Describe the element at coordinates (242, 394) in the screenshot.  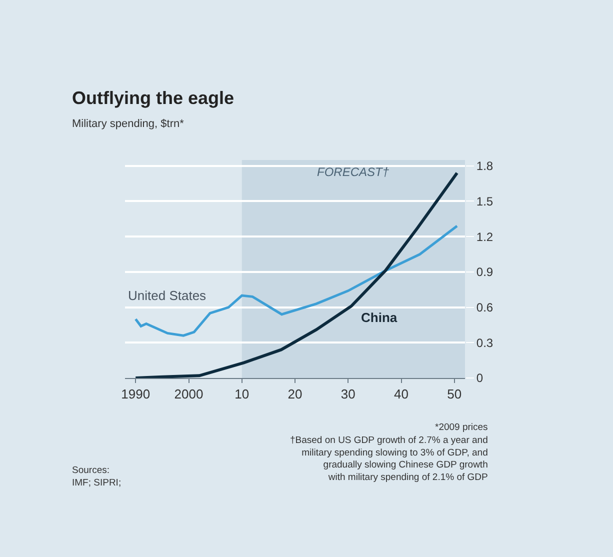
I see `x-tick-label: 10` at that location.